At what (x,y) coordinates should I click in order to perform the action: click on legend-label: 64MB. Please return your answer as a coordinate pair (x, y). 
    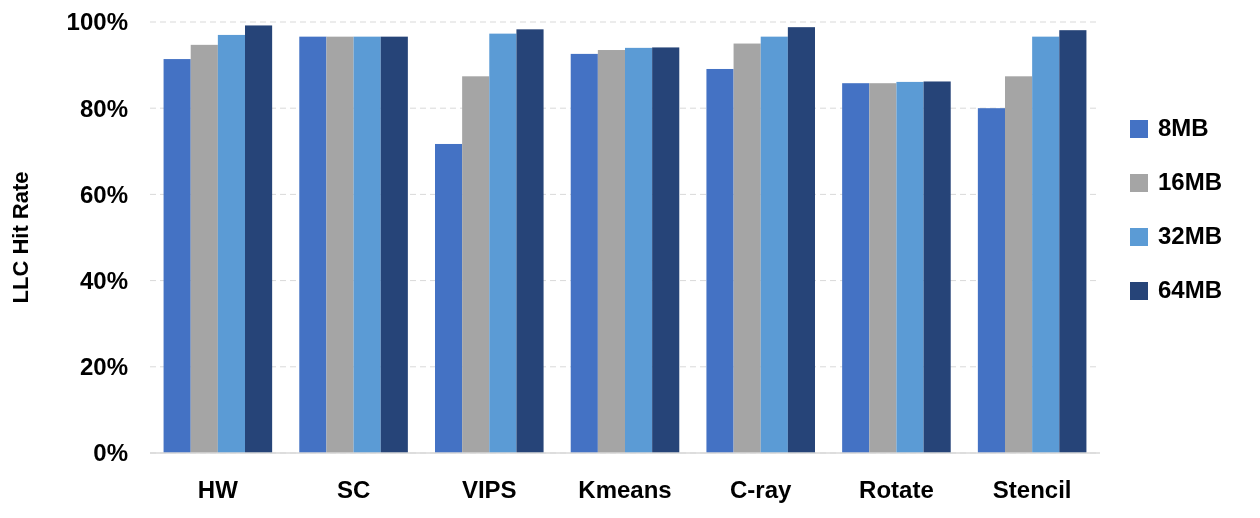
    Looking at the image, I should click on (1190, 289).